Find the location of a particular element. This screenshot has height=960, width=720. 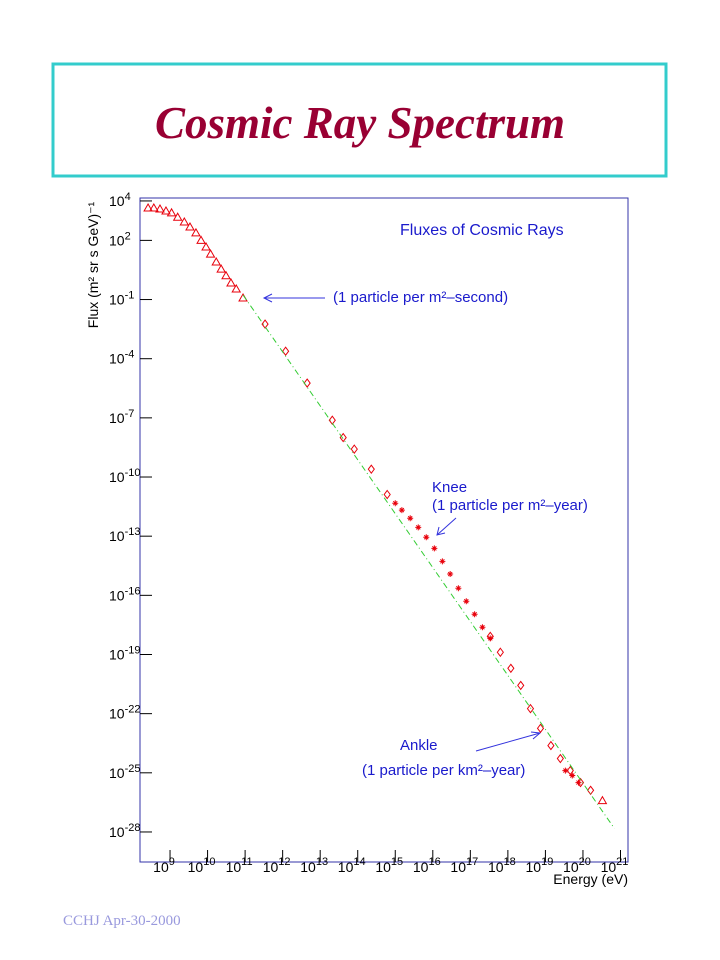

x-tick-label: 1017 is located at coordinates (464, 865).